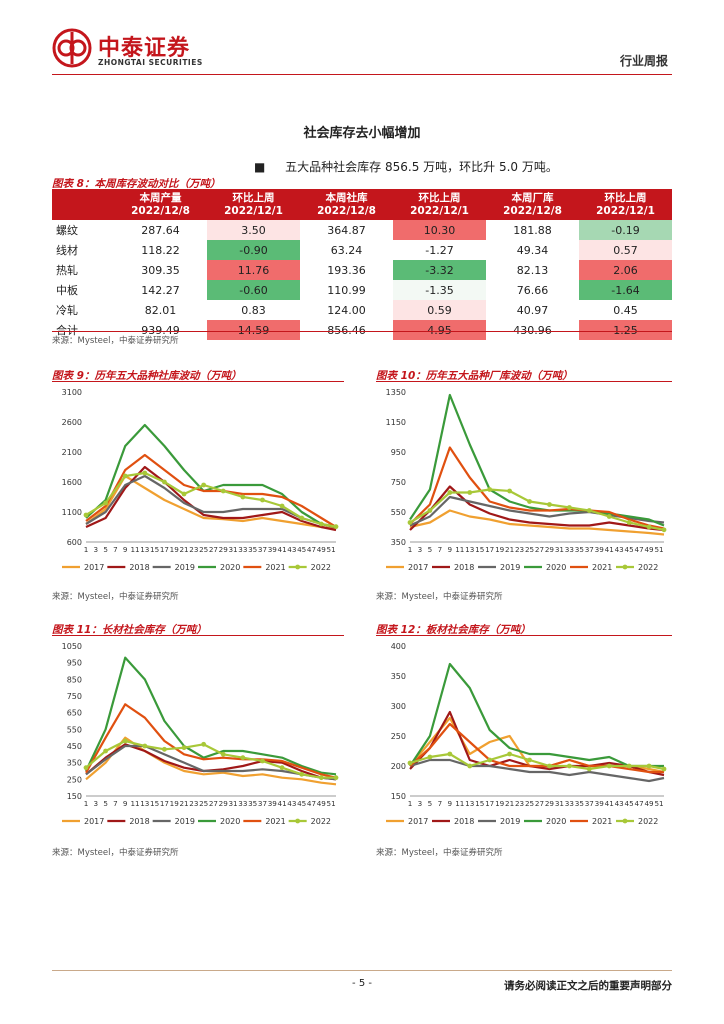 This screenshot has height=1024, width=724. Describe the element at coordinates (430, 549) in the screenshot. I see `x-tick-label: 5` at that location.